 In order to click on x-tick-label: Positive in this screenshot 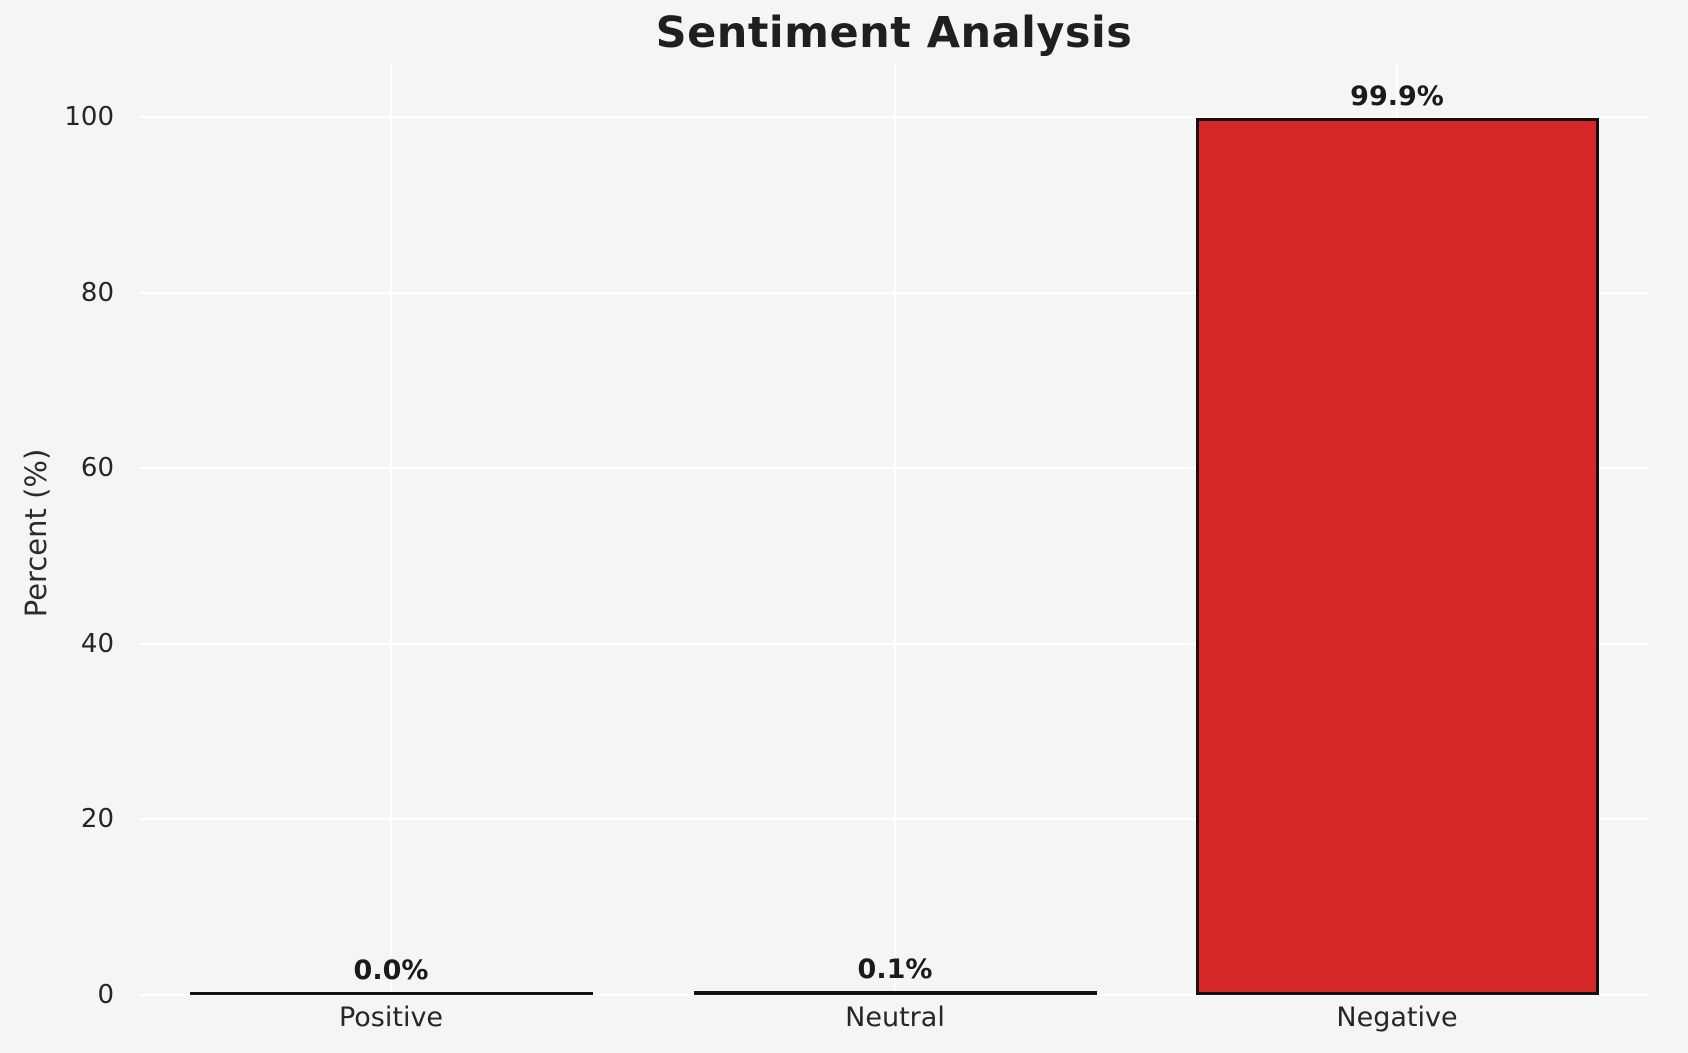, I will do `click(391, 1017)`.